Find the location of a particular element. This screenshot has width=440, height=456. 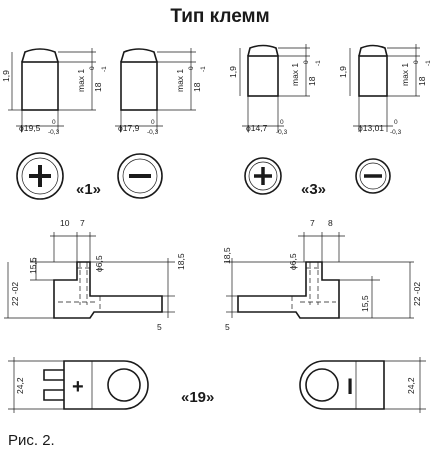

t4-dia-up: 0 is located at coordinates (396, 122).